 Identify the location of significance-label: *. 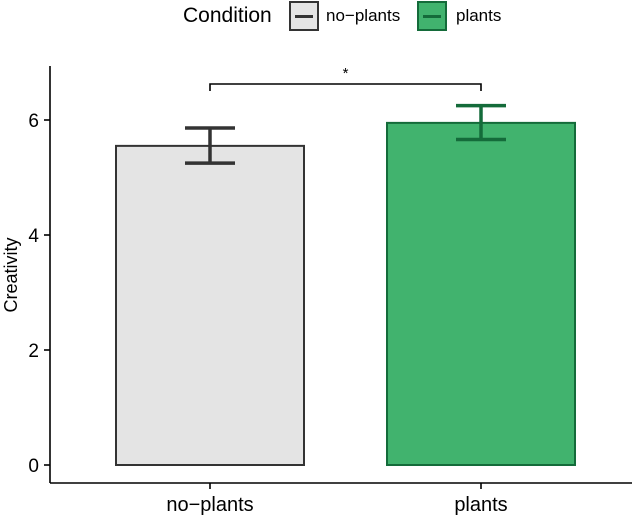
(346, 73).